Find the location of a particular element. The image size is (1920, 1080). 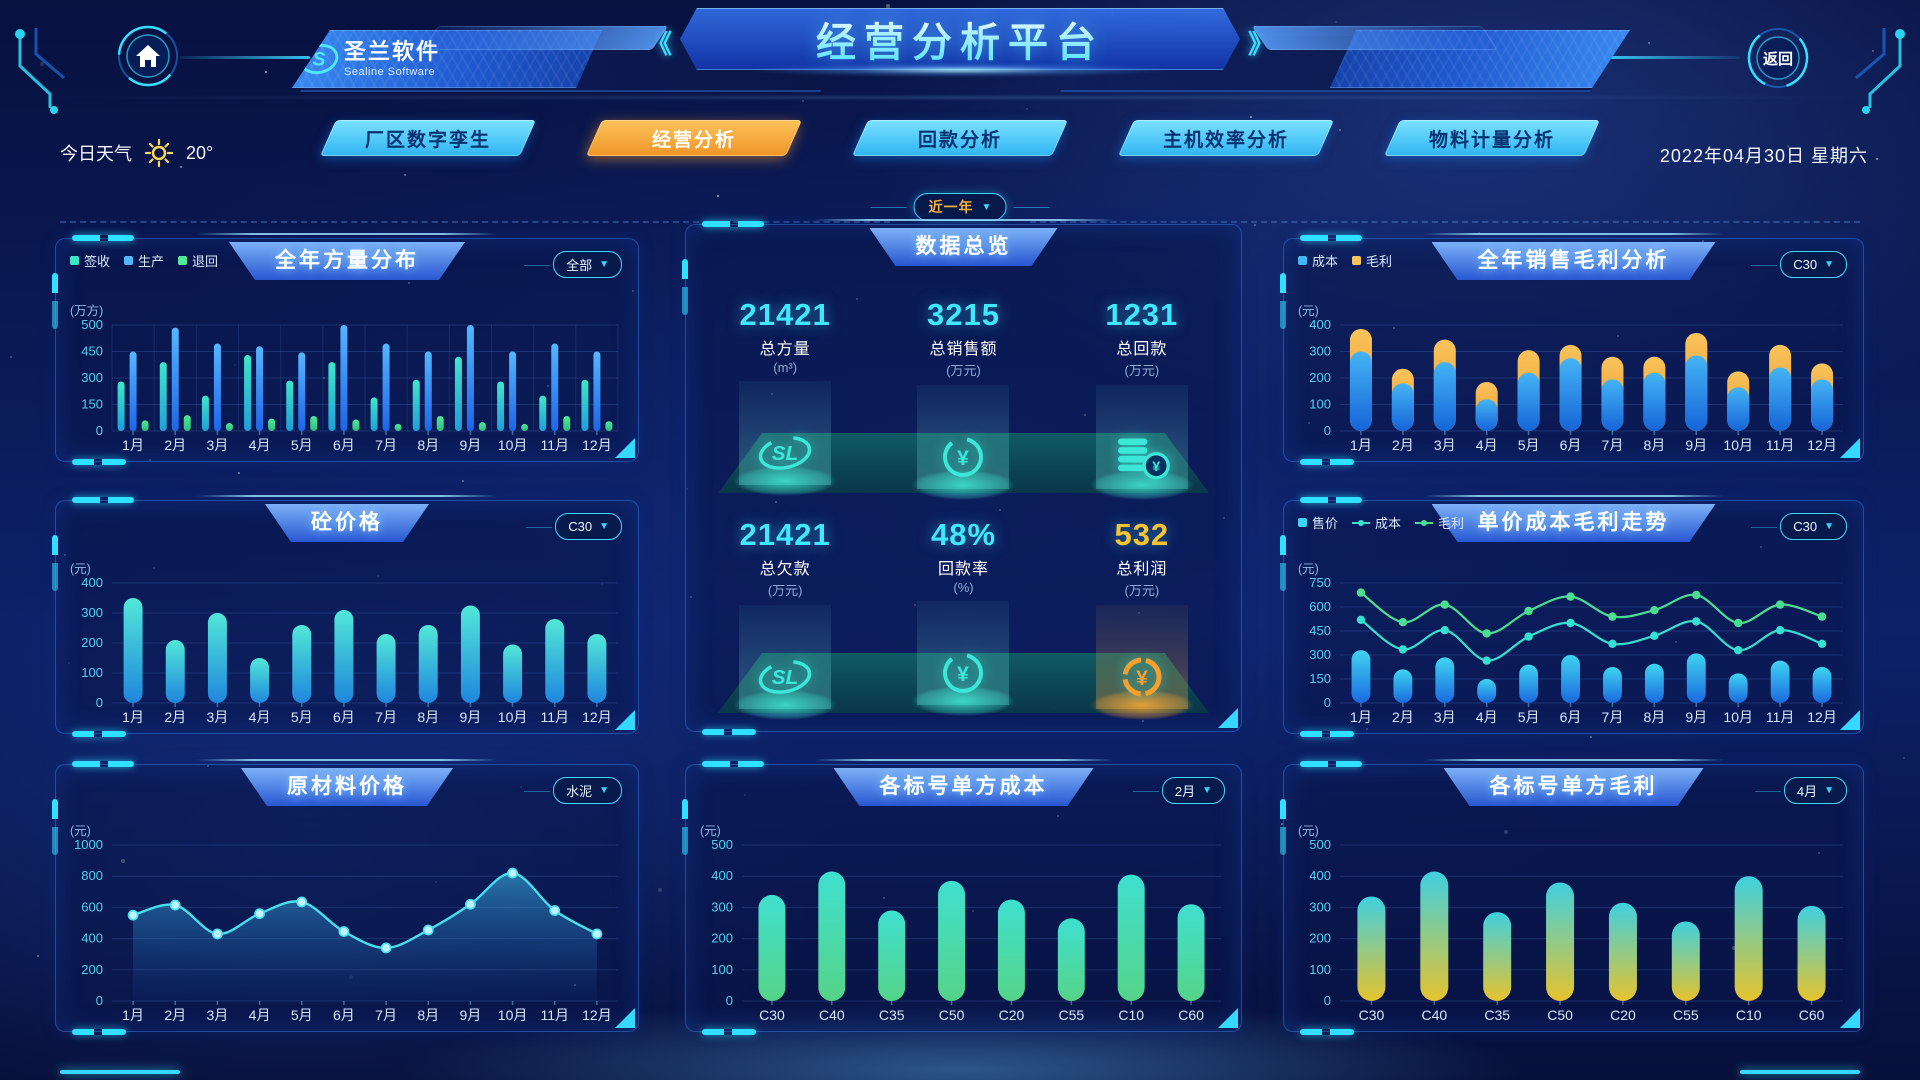

svg-text: 12月 is located at coordinates (597, 717).